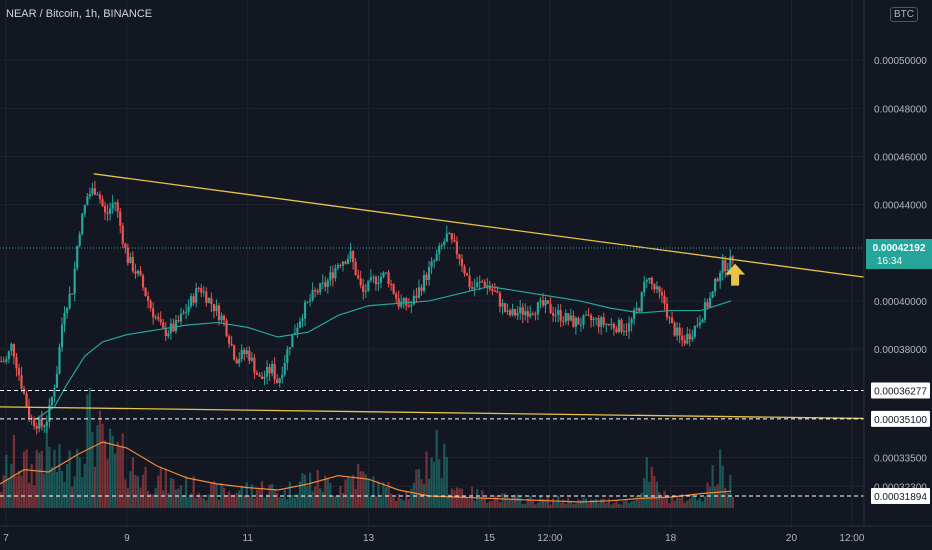 This screenshot has width=932, height=550. I want to click on time-tick-label: 20, so click(792, 538).